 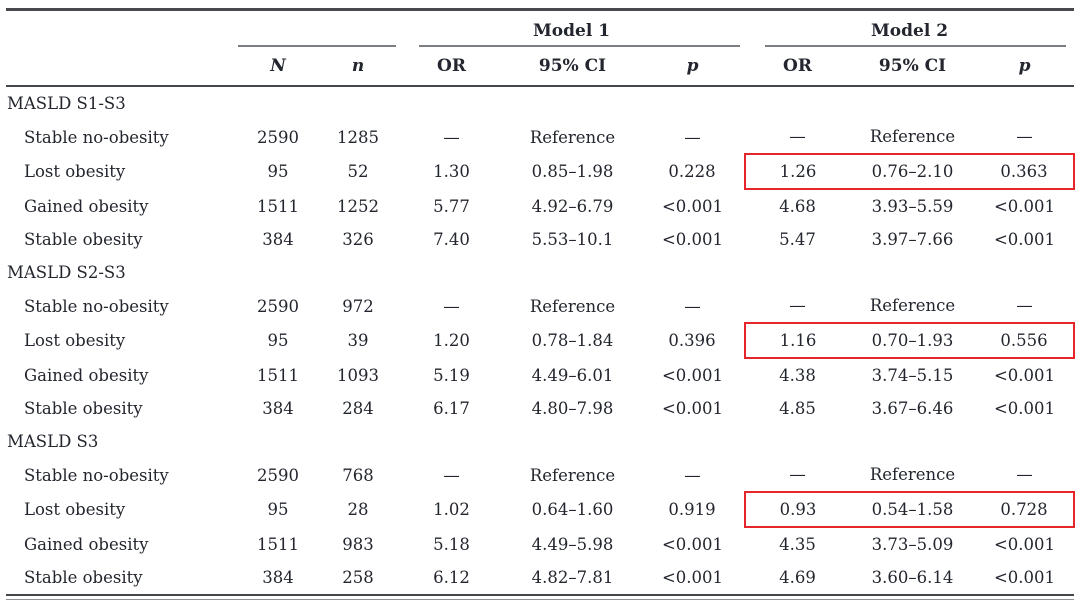 I want to click on col-header-or-m1: OR, so click(x=451, y=67).